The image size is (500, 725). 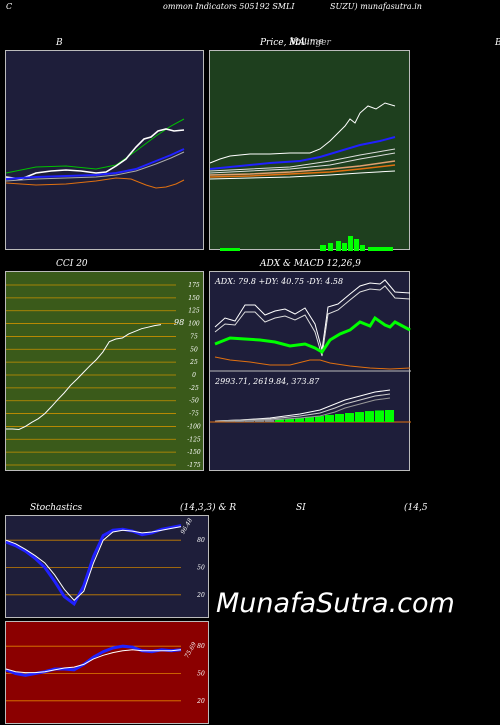 What do you see at coordinates (416, 508) in the screenshot?
I see `rsi-params: (14,5` at bounding box center [416, 508].